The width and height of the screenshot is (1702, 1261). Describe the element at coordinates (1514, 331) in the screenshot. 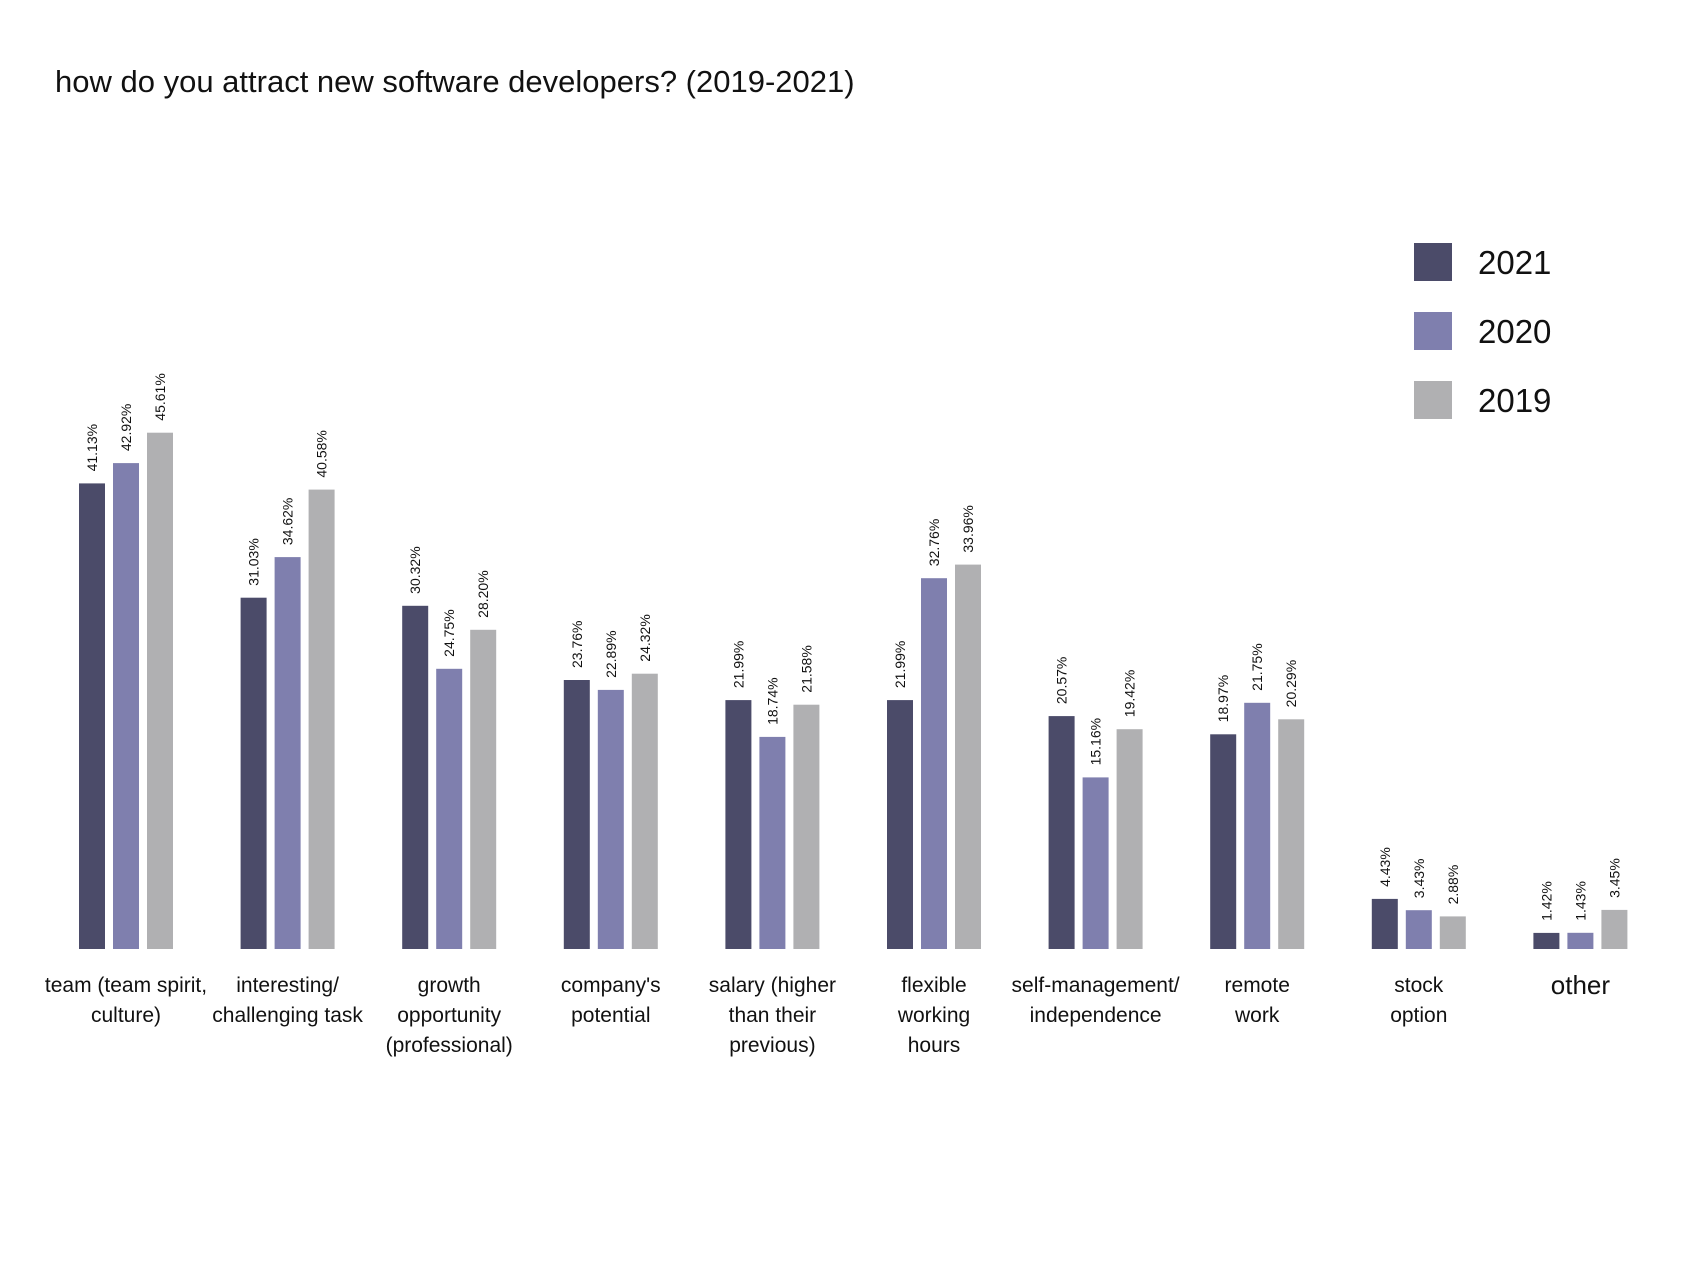

I see `legend-label-2020: 2020` at that location.